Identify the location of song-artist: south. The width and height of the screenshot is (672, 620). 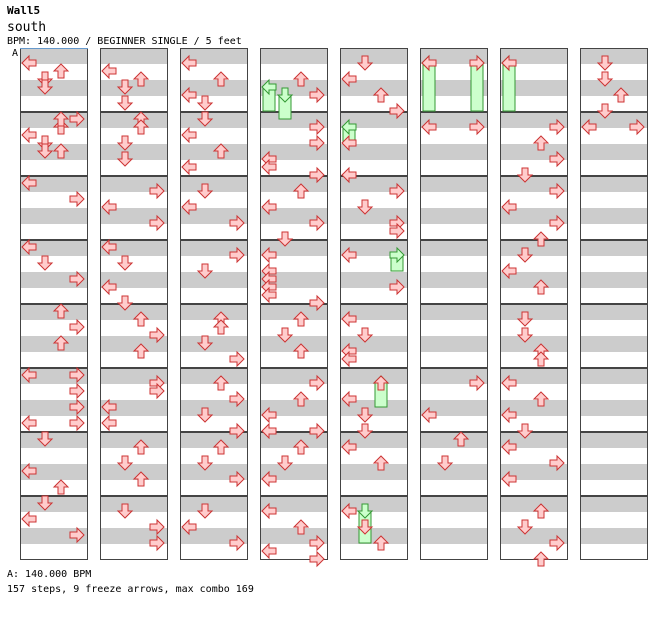
(27, 27).